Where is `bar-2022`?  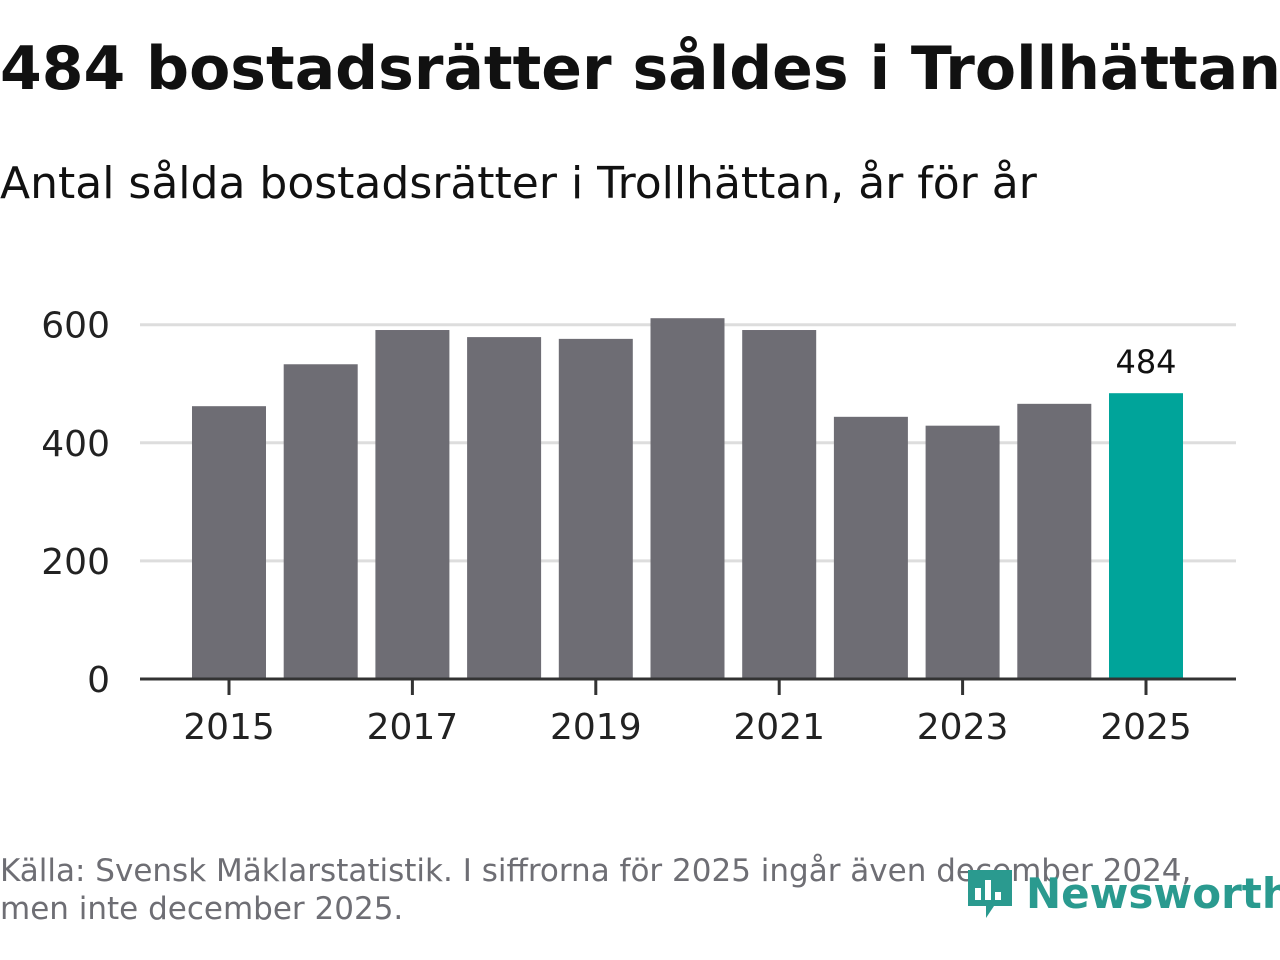
bar-2022 is located at coordinates (870, 547).